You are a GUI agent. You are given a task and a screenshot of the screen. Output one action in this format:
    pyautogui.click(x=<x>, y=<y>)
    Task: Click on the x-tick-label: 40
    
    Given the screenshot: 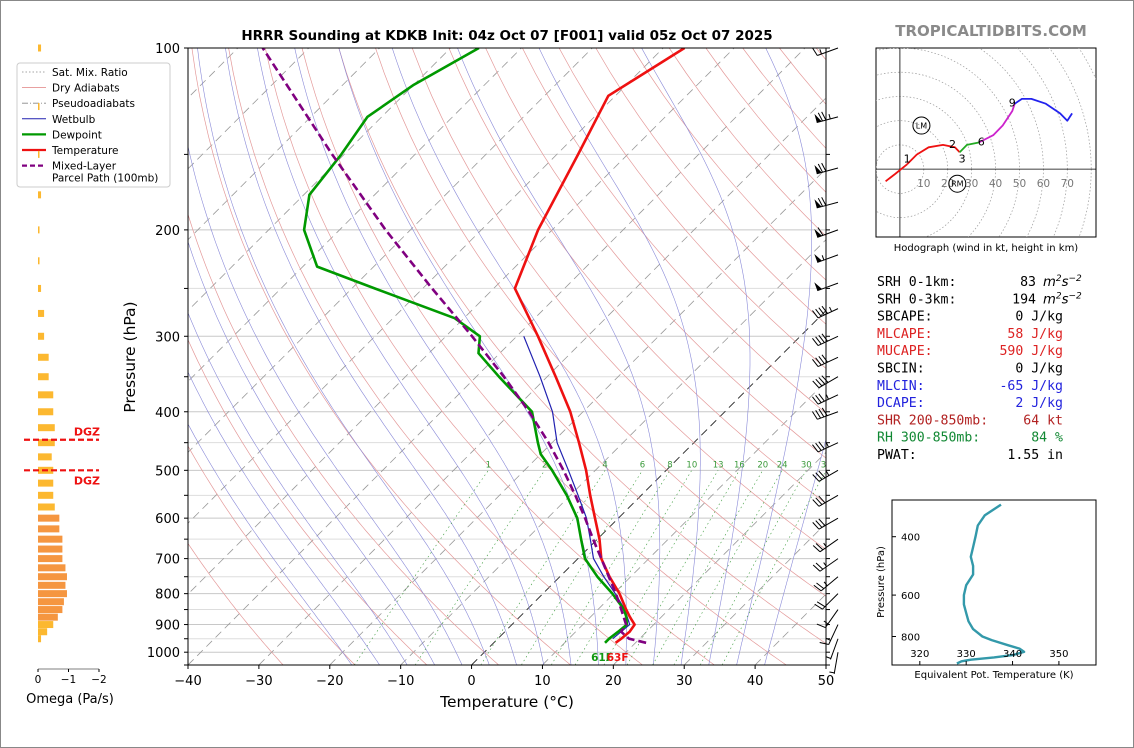 What is the action you would take?
    pyautogui.click(x=755, y=681)
    